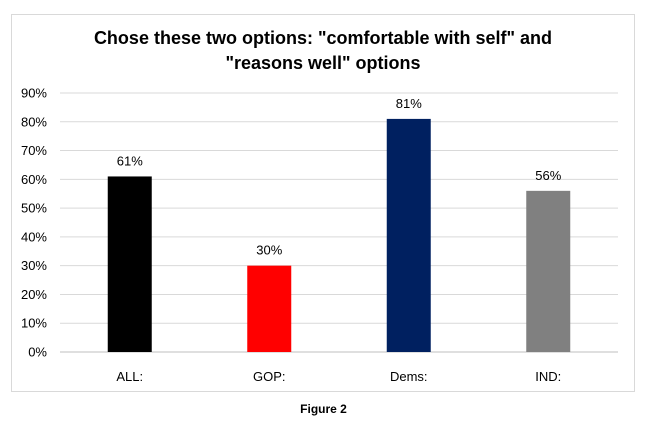  Describe the element at coordinates (34, 223) in the screenshot. I see `y-axis-tick-labels: 0% 10% 20% 30% 40% 50% 60% 70% 80% 90%` at that location.